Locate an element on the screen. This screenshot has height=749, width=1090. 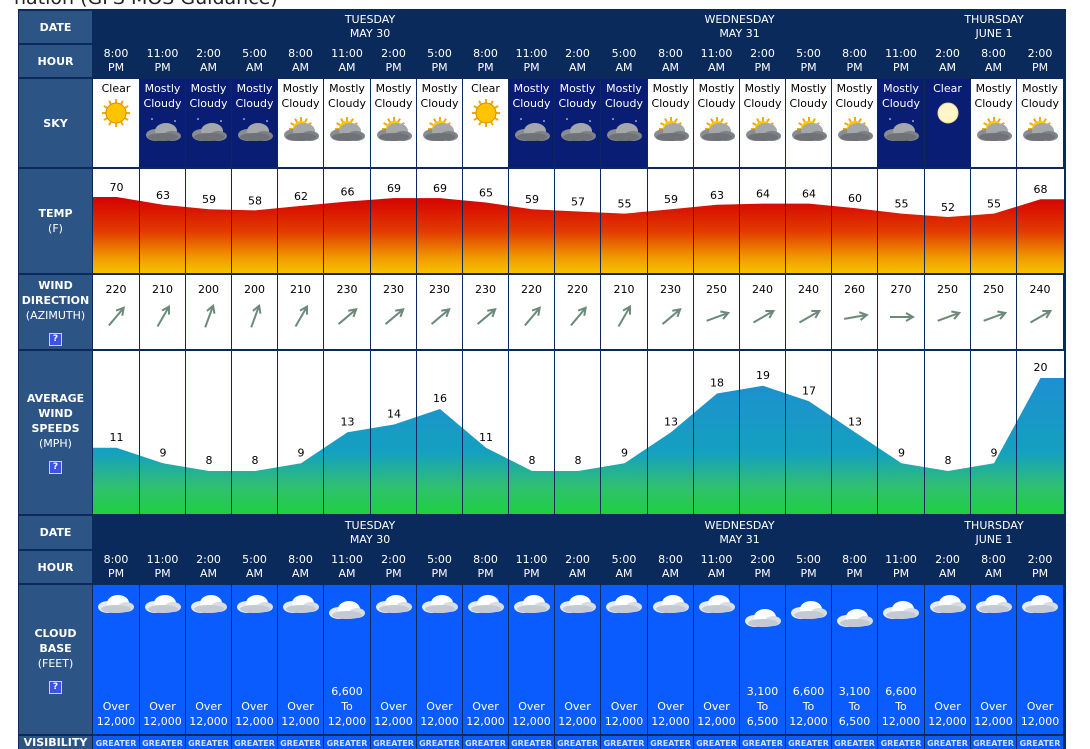
sky-cell: Clear is located at coordinates (485, 123).